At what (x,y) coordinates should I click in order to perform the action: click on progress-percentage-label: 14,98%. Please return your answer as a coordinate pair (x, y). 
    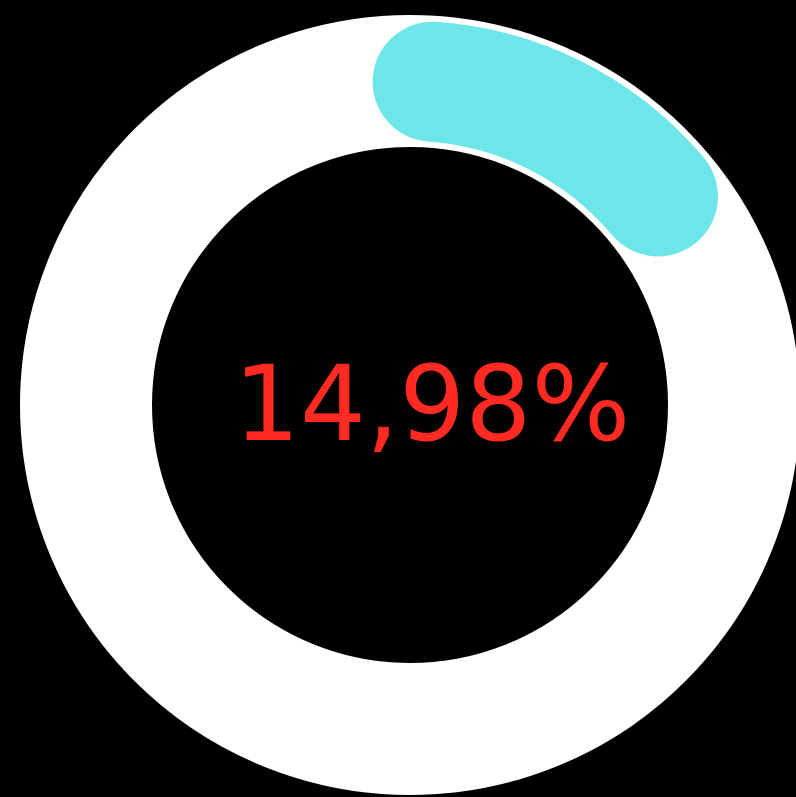
    Looking at the image, I should click on (432, 404).